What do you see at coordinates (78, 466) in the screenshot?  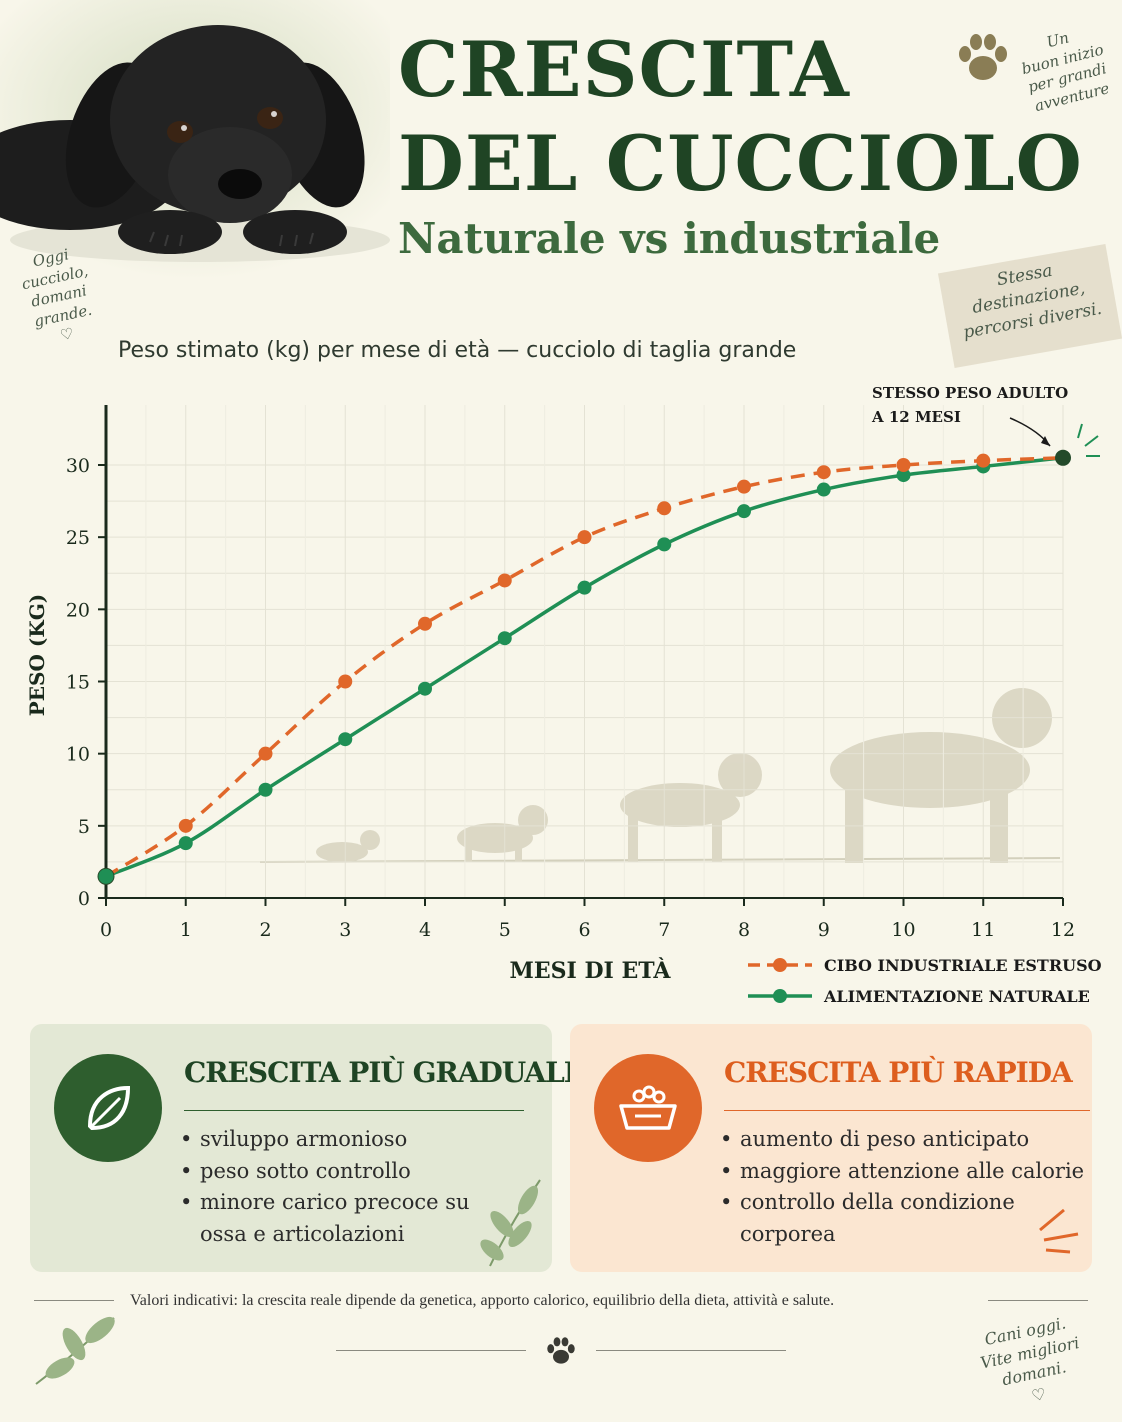 I see `y-tick-label: 30` at bounding box center [78, 466].